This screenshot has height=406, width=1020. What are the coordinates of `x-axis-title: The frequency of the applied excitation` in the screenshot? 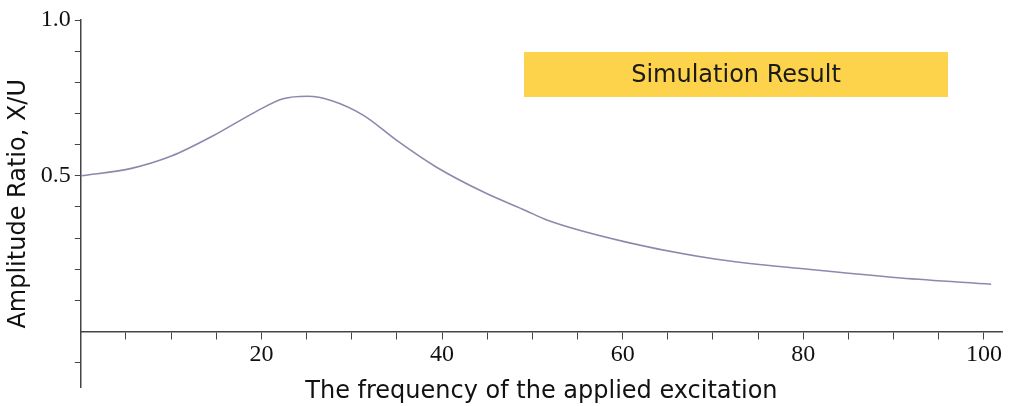 It's located at (541, 389).